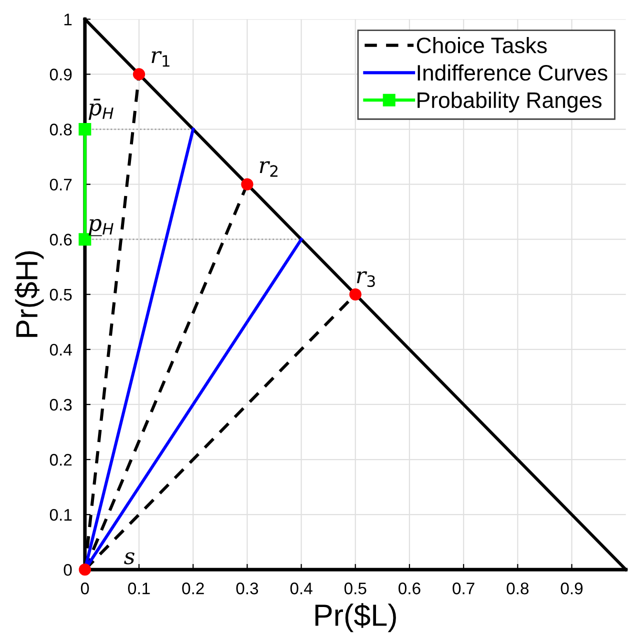  Describe the element at coordinates (513, 72) in the screenshot. I see `legend-label: Indifference Curves` at that location.